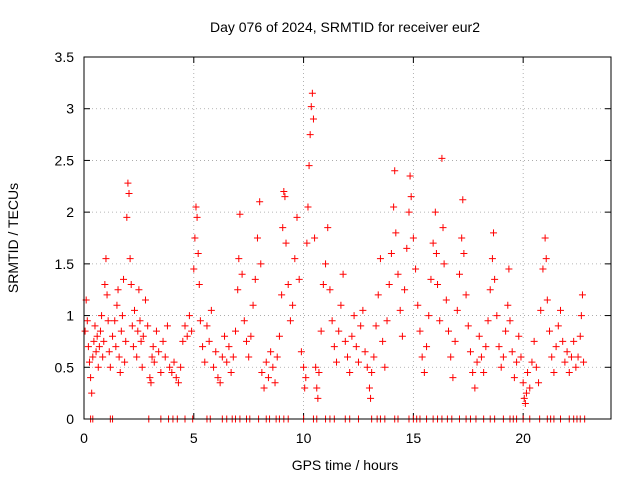 The image size is (640, 480). I want to click on y-tick-label: 3.5, so click(65, 57).